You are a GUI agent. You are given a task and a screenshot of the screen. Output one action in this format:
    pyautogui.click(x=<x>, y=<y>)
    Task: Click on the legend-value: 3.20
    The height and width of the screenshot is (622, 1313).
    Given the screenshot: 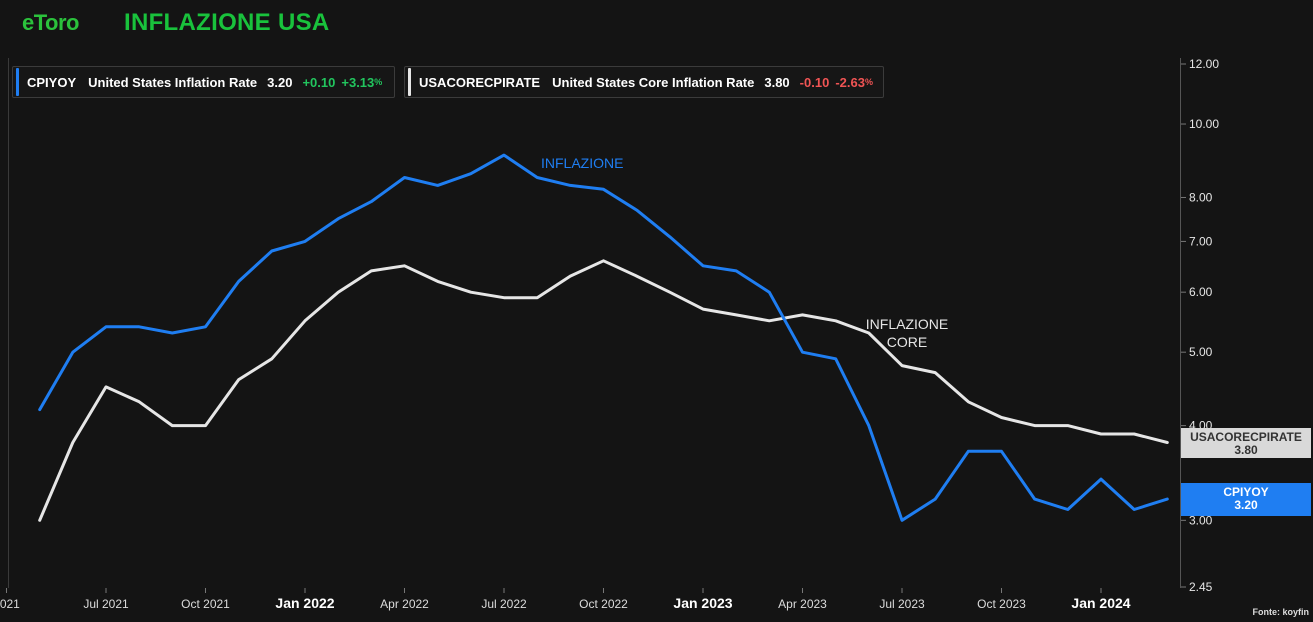 What is the action you would take?
    pyautogui.click(x=280, y=82)
    